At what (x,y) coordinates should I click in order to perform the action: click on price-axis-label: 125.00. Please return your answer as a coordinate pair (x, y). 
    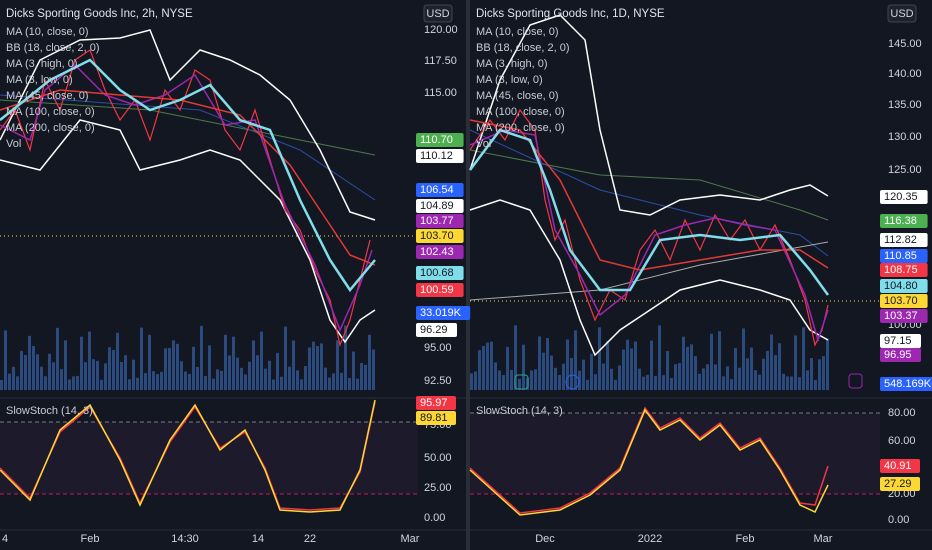
    Looking at the image, I should click on (905, 170).